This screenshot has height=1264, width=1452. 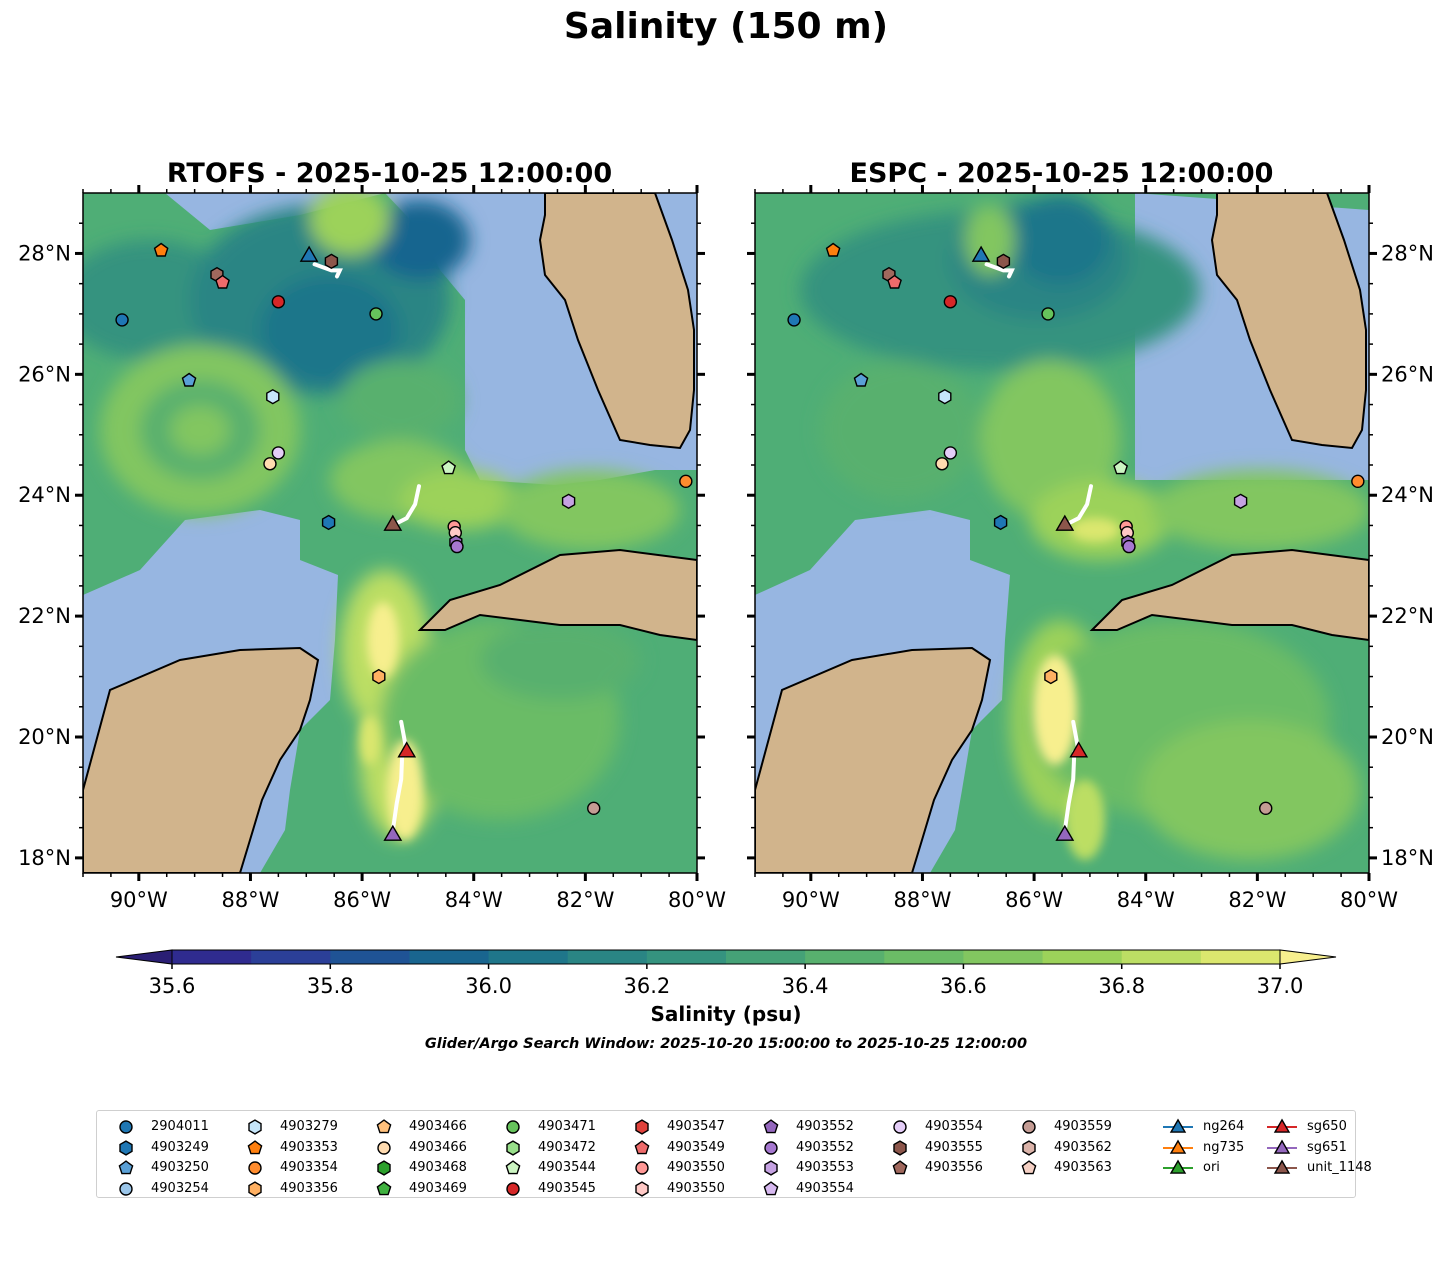 I want to click on colorbar-tick-label: 36.8, so click(x=1121, y=986).